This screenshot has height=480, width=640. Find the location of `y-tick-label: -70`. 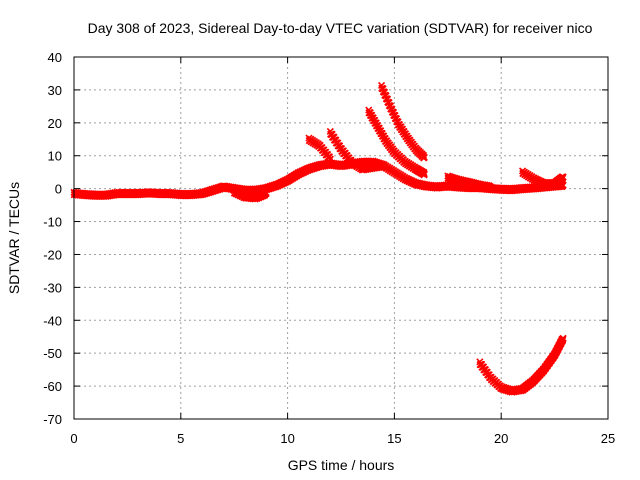

y-tick-label: -70 is located at coordinates (52, 419).